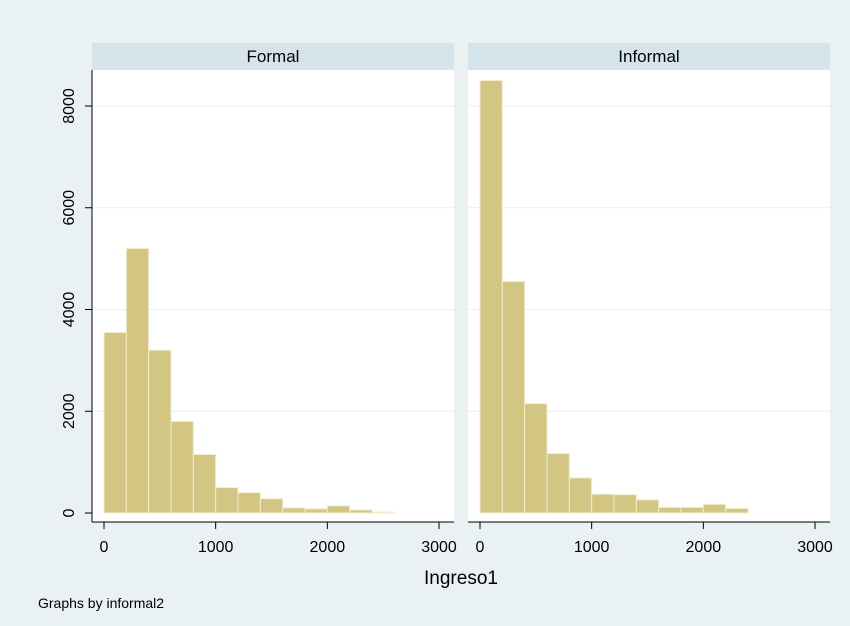 Image resolution: width=850 pixels, height=626 pixels. I want to click on y-tick-label: 6000, so click(69, 208).